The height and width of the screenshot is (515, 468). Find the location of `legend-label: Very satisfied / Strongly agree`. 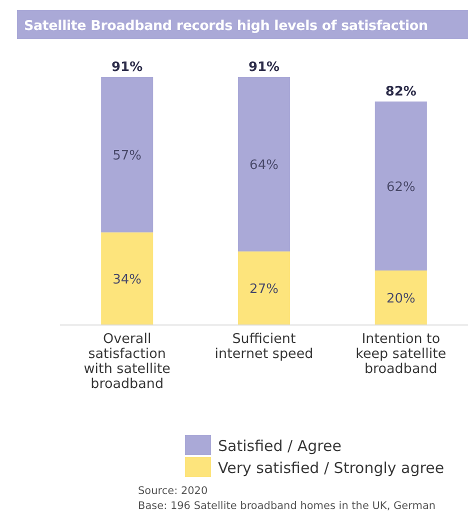

legend-label: Very satisfied / Strongly agree is located at coordinates (331, 468).